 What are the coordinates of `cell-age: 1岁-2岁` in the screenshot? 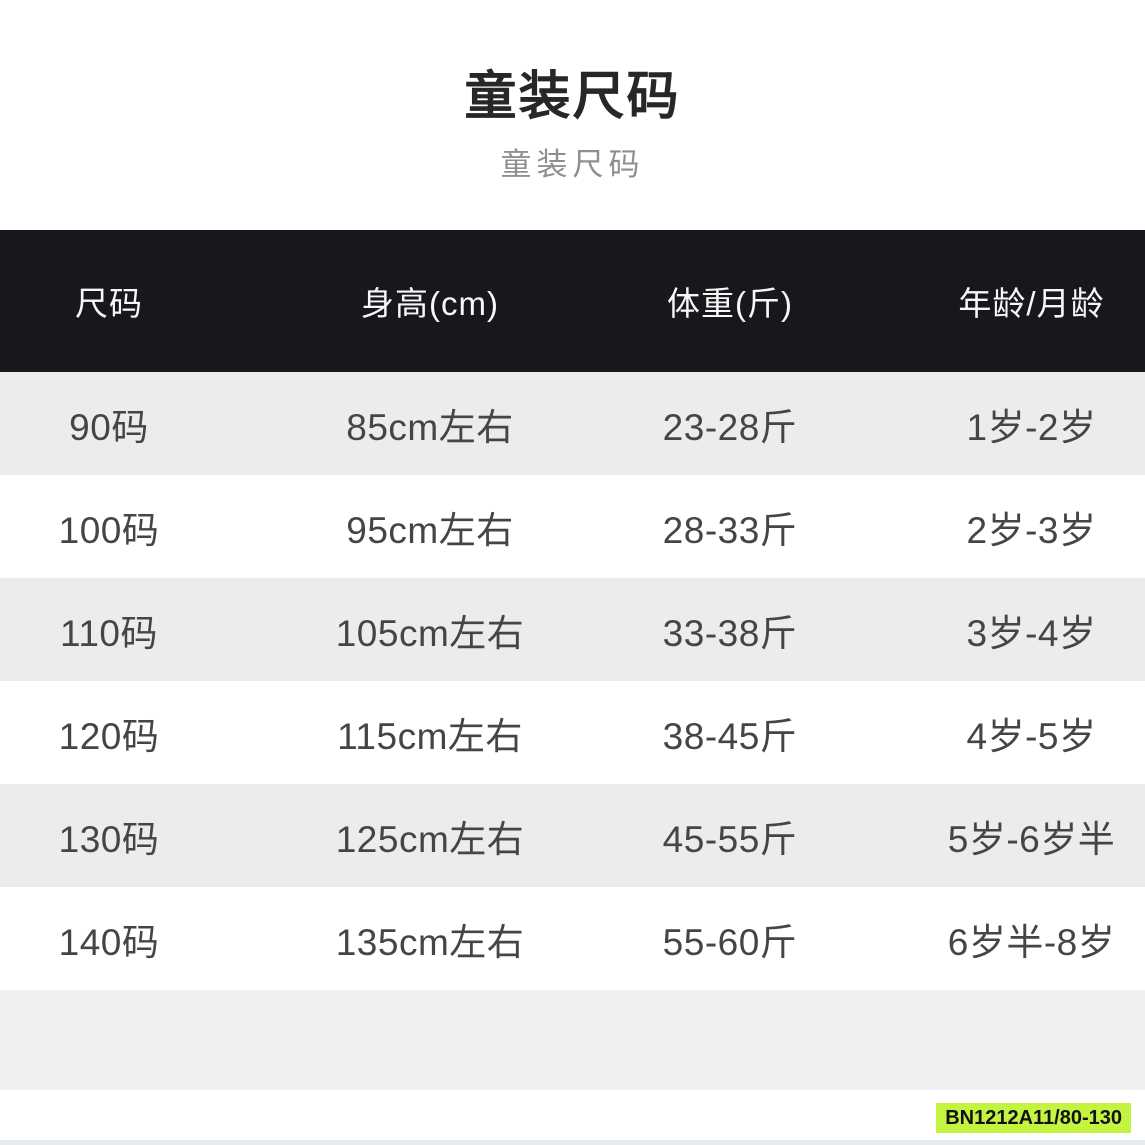 It's located at (1031, 427).